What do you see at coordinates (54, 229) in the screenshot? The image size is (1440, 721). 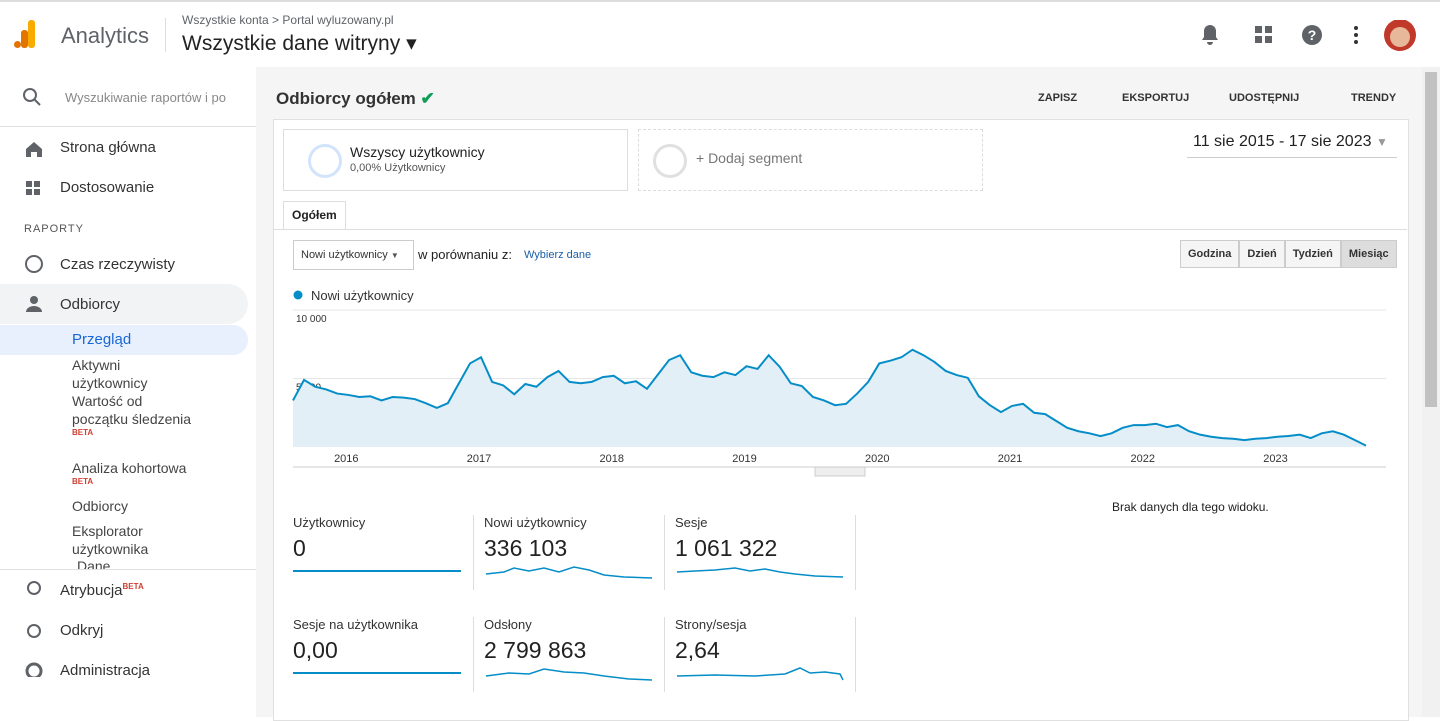 I see `section: RAPORTY` at bounding box center [54, 229].